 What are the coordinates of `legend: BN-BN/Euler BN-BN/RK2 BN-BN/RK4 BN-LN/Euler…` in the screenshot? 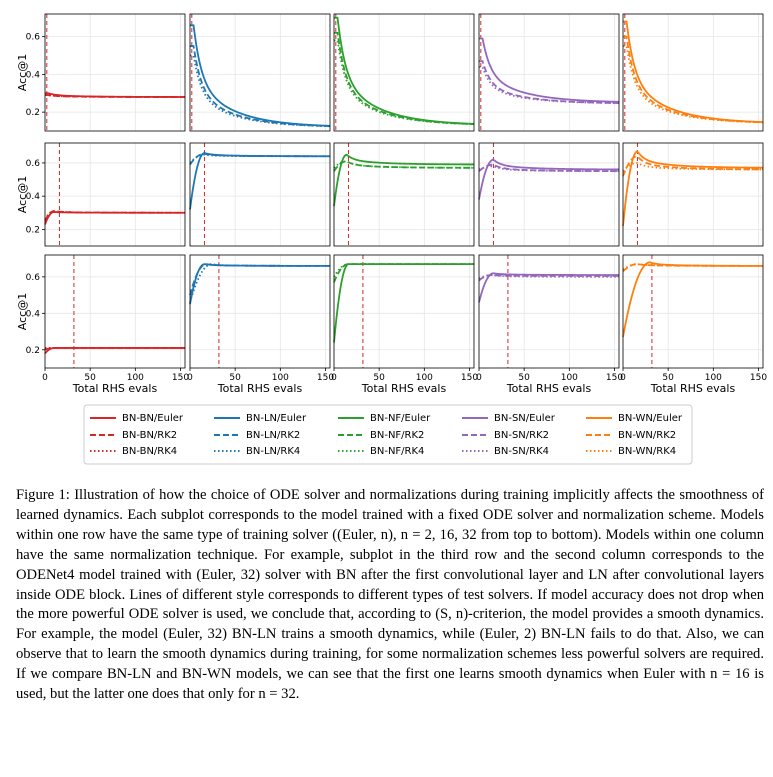 It's located at (388, 434).